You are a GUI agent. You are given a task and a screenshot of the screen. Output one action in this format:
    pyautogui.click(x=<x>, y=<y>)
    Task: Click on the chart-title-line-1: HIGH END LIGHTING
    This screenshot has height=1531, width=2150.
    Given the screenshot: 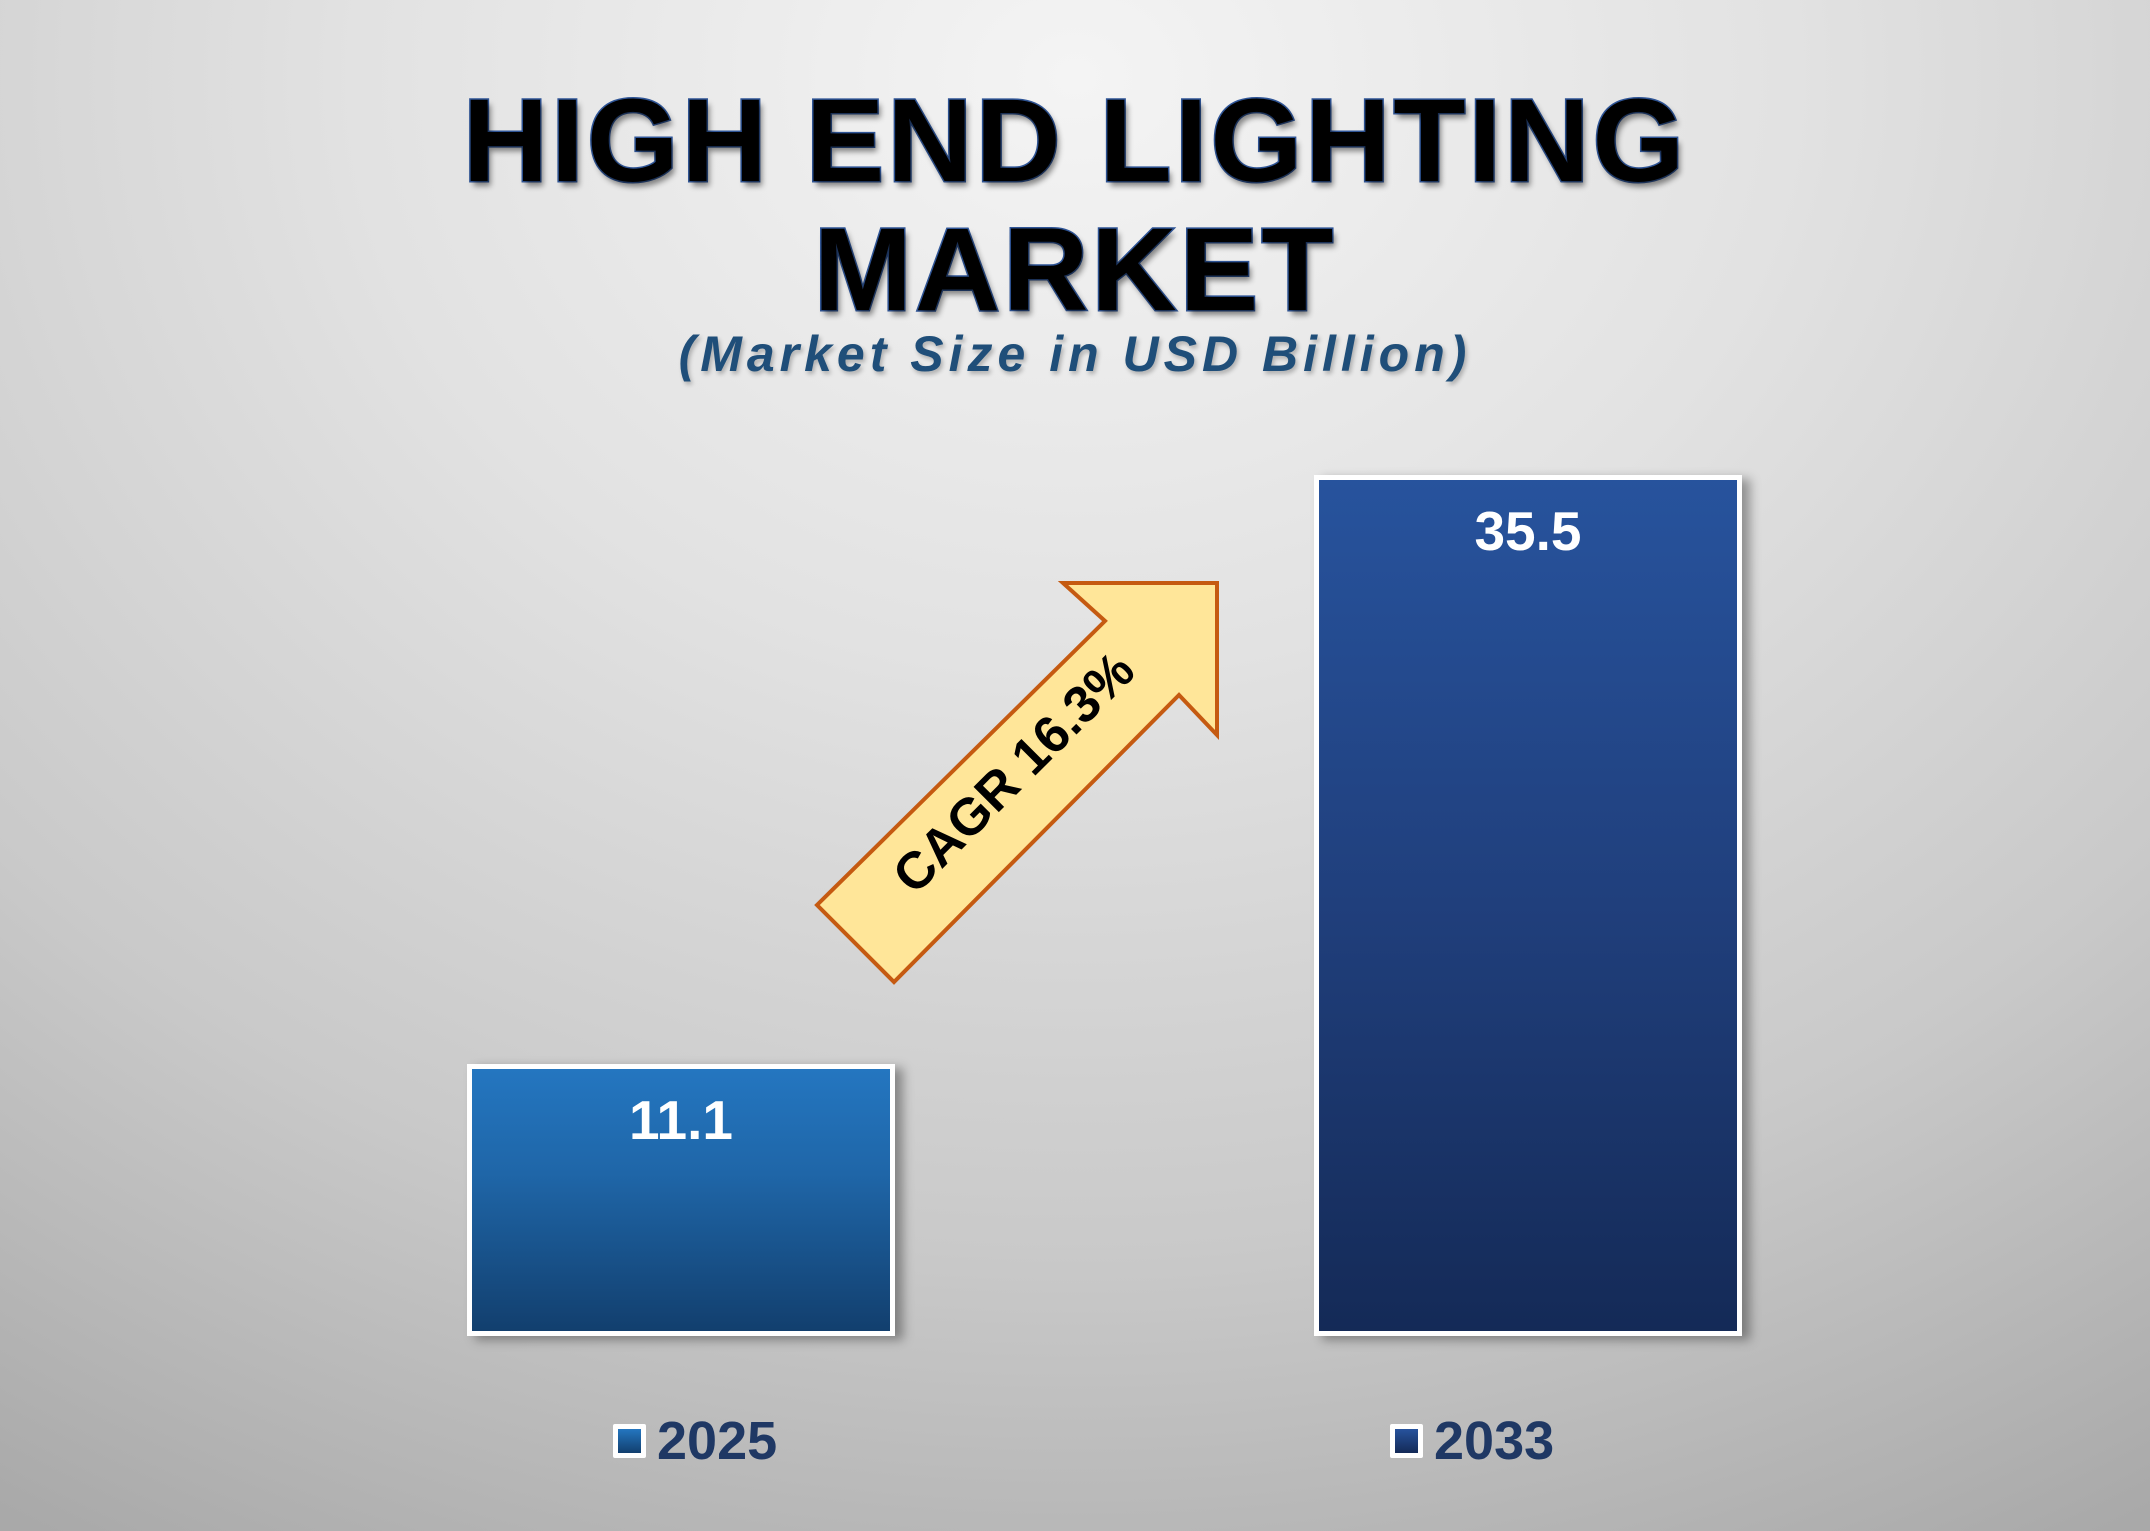 What is the action you would take?
    pyautogui.click(x=1074, y=141)
    